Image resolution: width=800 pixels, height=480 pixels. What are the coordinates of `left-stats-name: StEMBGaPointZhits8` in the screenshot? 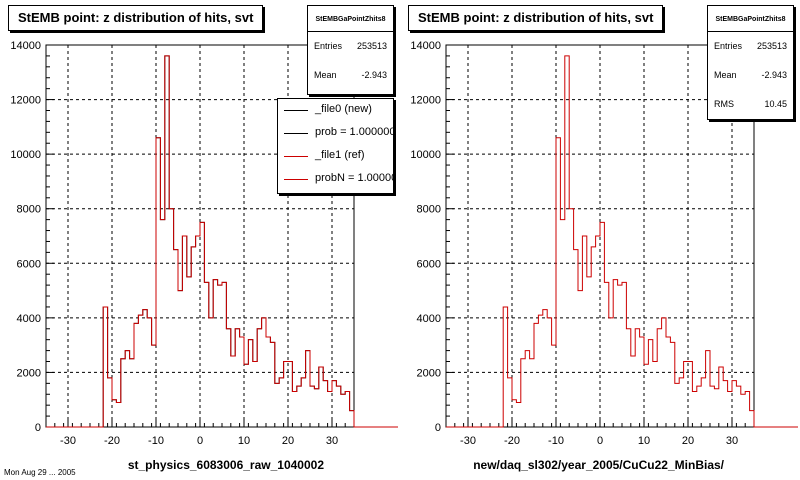 It's located at (350, 19).